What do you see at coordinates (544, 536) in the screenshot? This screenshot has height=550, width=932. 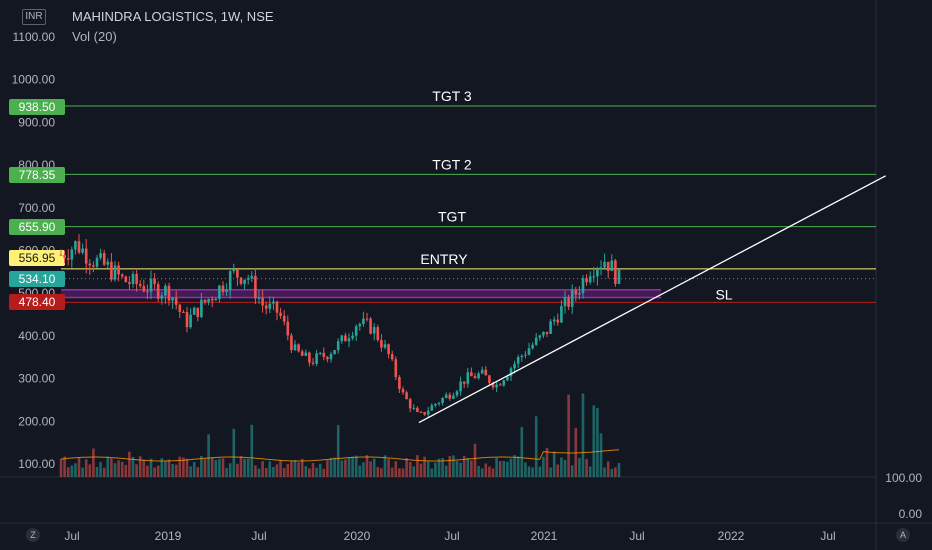 I see `x-tick-label: 2021` at bounding box center [544, 536].